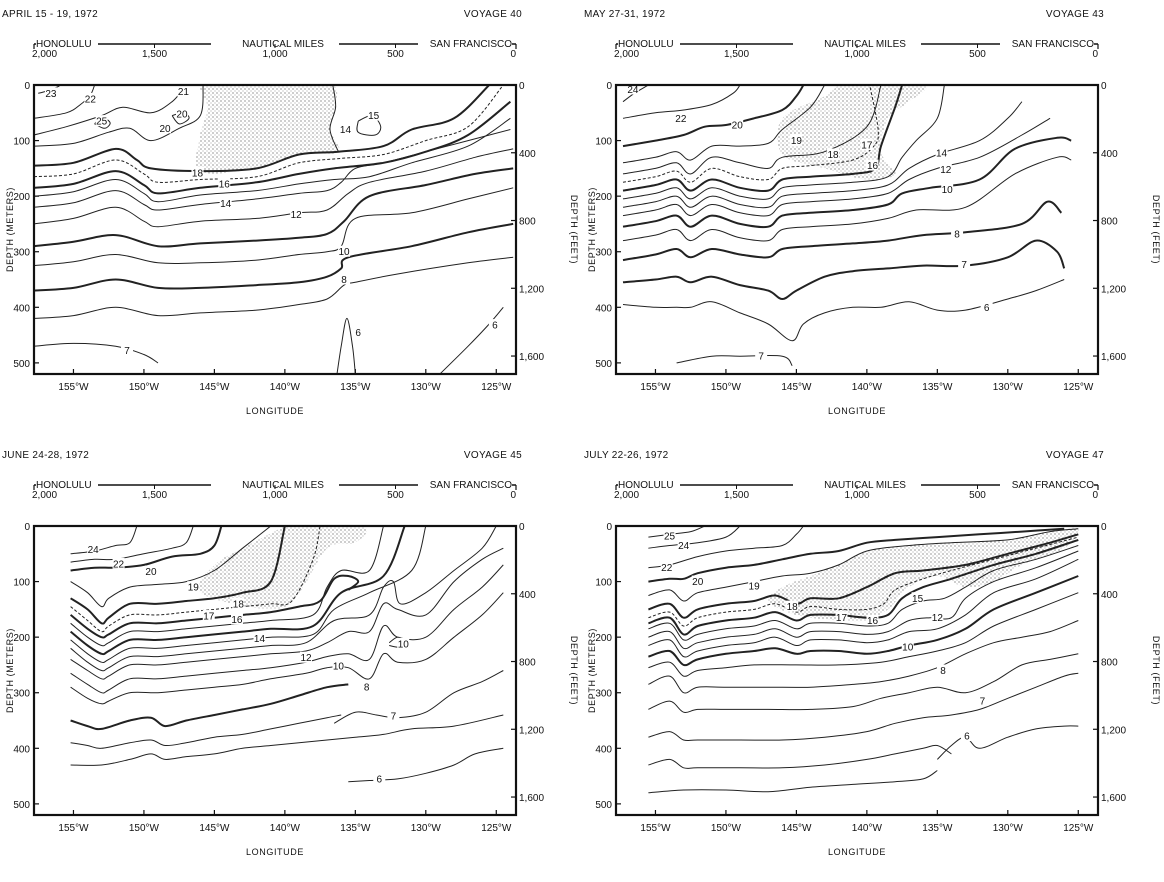 The image size is (1164, 882). What do you see at coordinates (283, 485) in the screenshot?
I see `nautical-miles-label: NAUTICAL MILES` at bounding box center [283, 485].